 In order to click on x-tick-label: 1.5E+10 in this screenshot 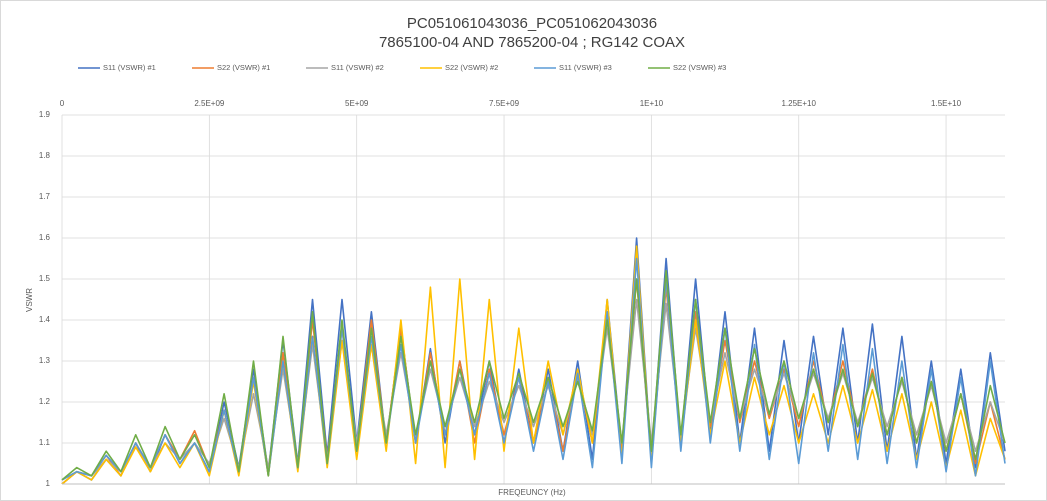, I will do `click(946, 103)`.